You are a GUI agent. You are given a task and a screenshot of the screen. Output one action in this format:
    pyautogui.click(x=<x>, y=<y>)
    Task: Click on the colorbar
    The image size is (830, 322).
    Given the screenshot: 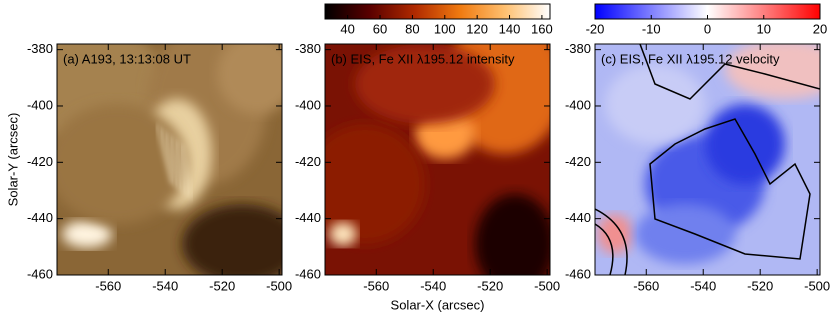 What is the action you would take?
    pyautogui.click(x=437, y=11)
    